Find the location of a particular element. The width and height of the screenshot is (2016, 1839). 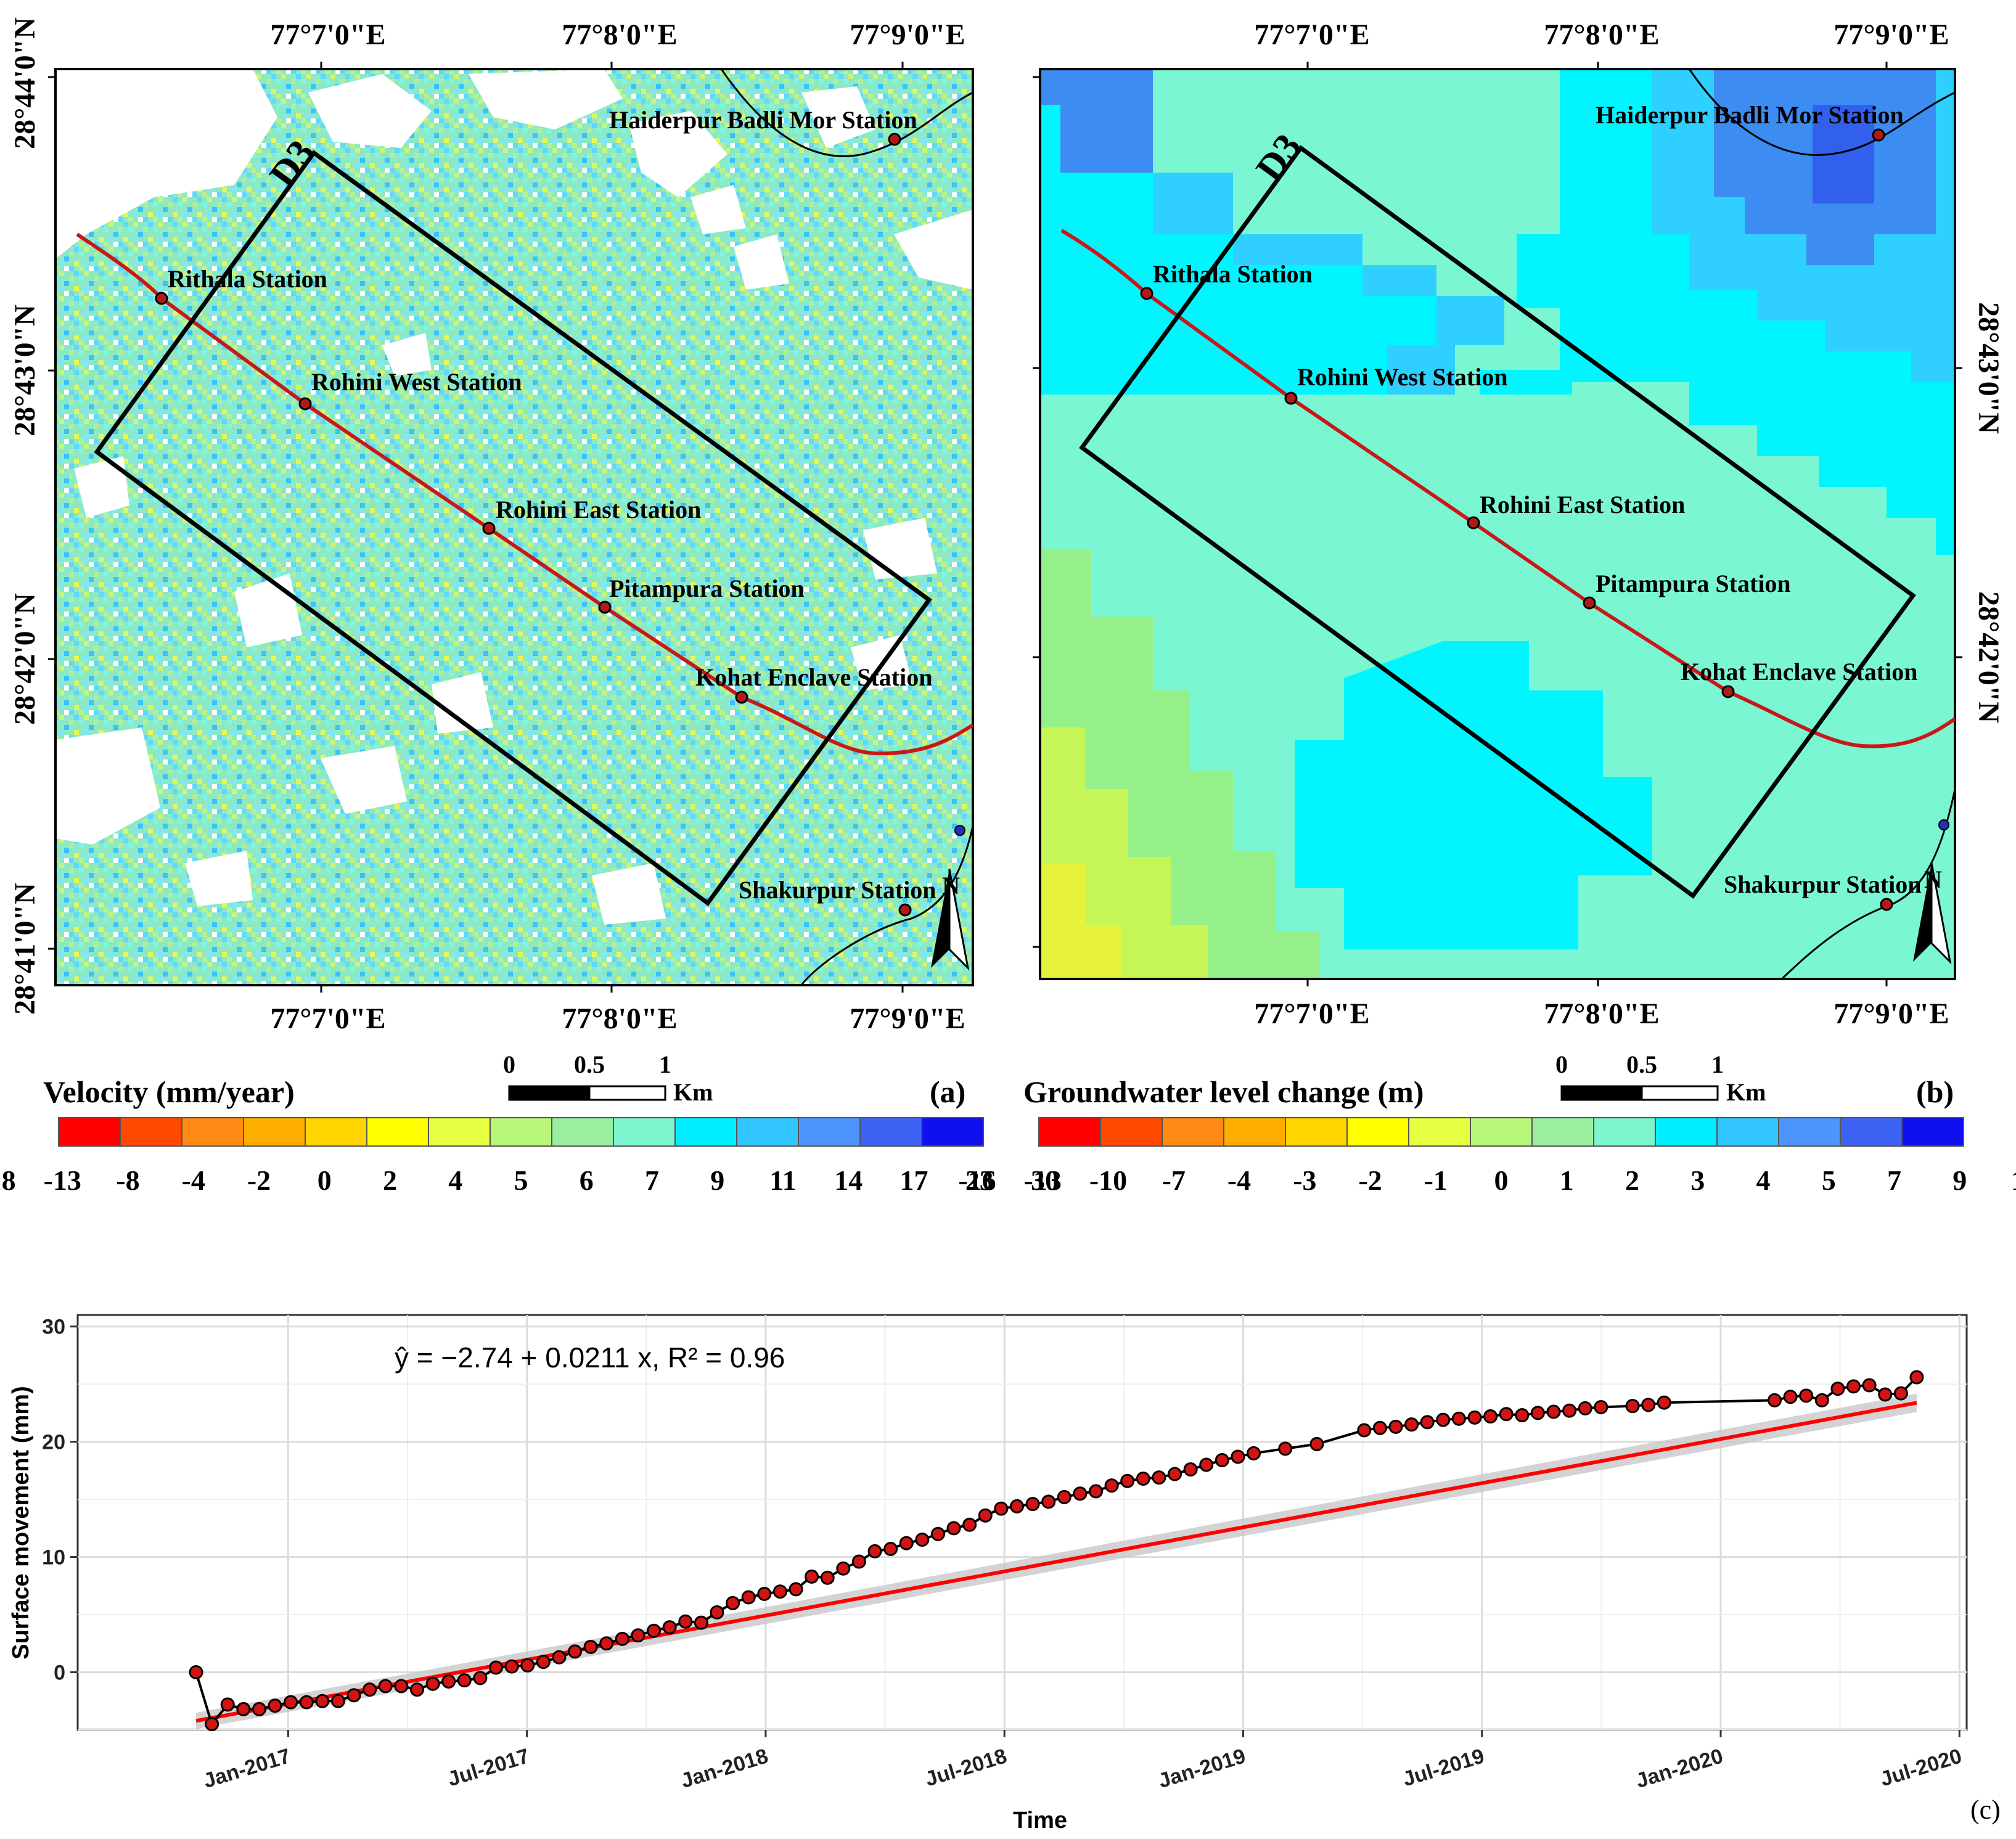

x-tick-label: Jul-2020 is located at coordinates (1920, 1767).